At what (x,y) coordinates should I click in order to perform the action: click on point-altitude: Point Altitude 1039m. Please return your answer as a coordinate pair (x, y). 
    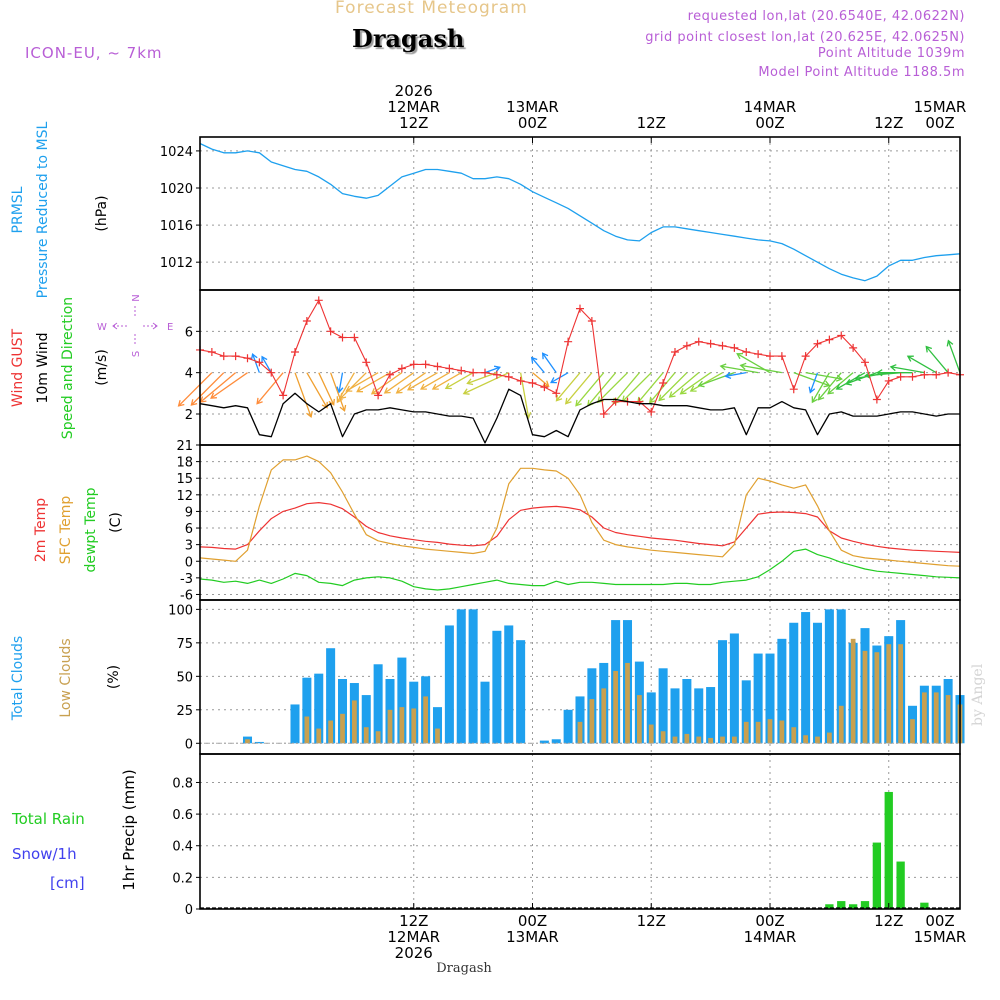
    Looking at the image, I should click on (891, 53).